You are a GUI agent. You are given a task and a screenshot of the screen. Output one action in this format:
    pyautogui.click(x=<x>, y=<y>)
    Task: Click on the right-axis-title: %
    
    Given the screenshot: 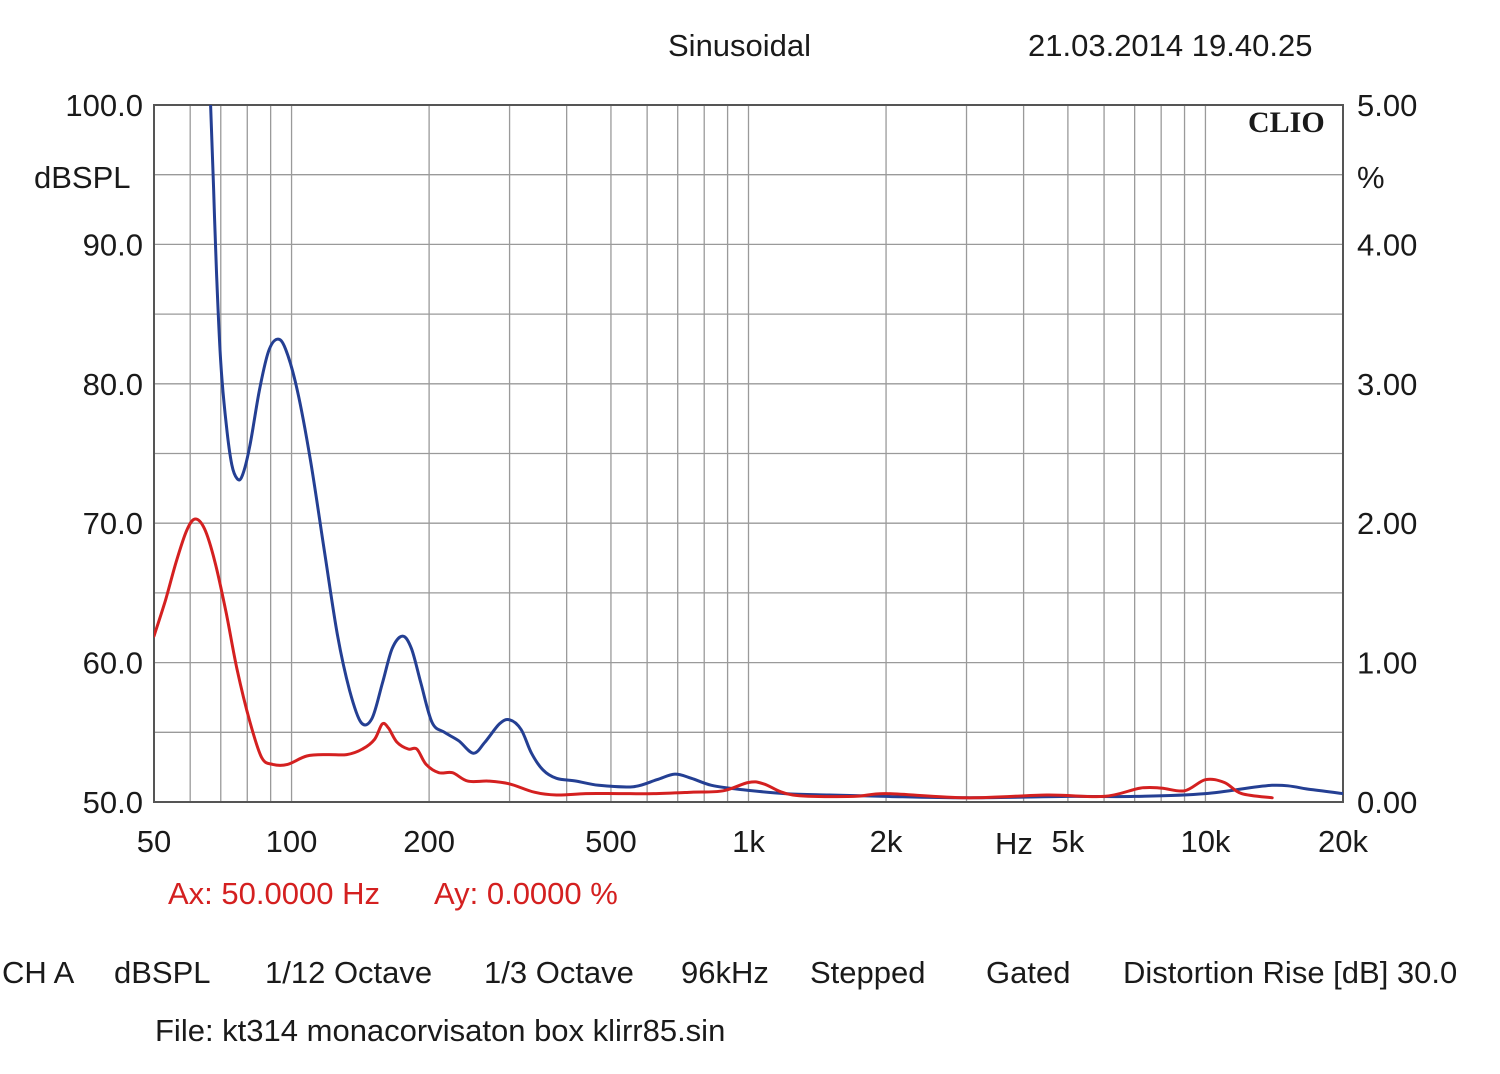 What is the action you would take?
    pyautogui.click(x=1371, y=177)
    